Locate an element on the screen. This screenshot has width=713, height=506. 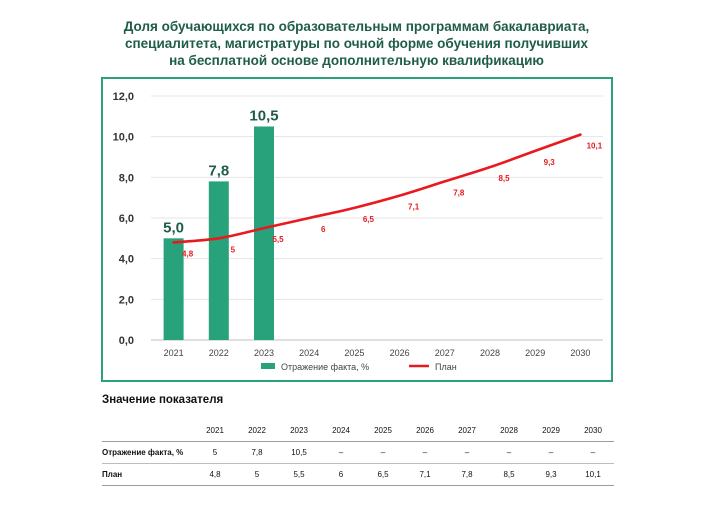
table-year: 2022 is located at coordinates (257, 430).